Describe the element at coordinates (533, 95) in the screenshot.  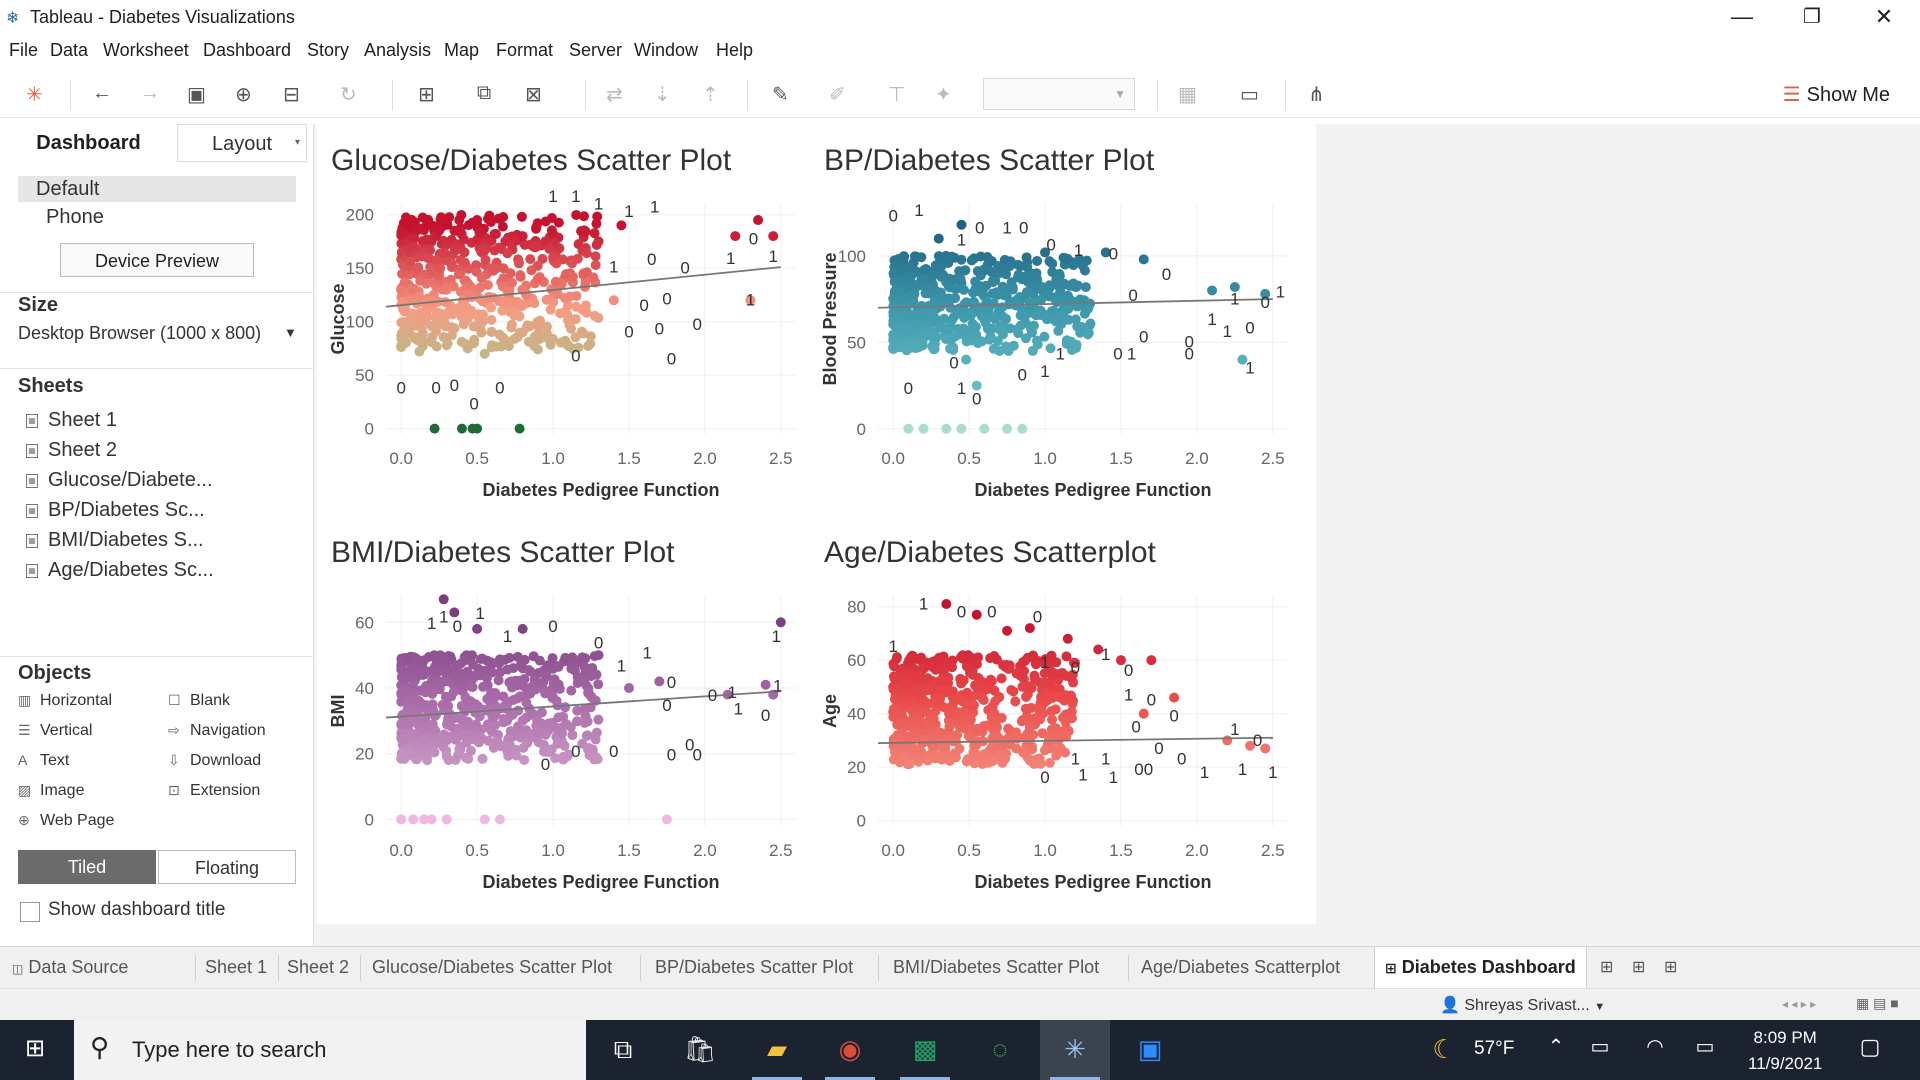
I see `clear-sheet-icon: ⊠` at that location.